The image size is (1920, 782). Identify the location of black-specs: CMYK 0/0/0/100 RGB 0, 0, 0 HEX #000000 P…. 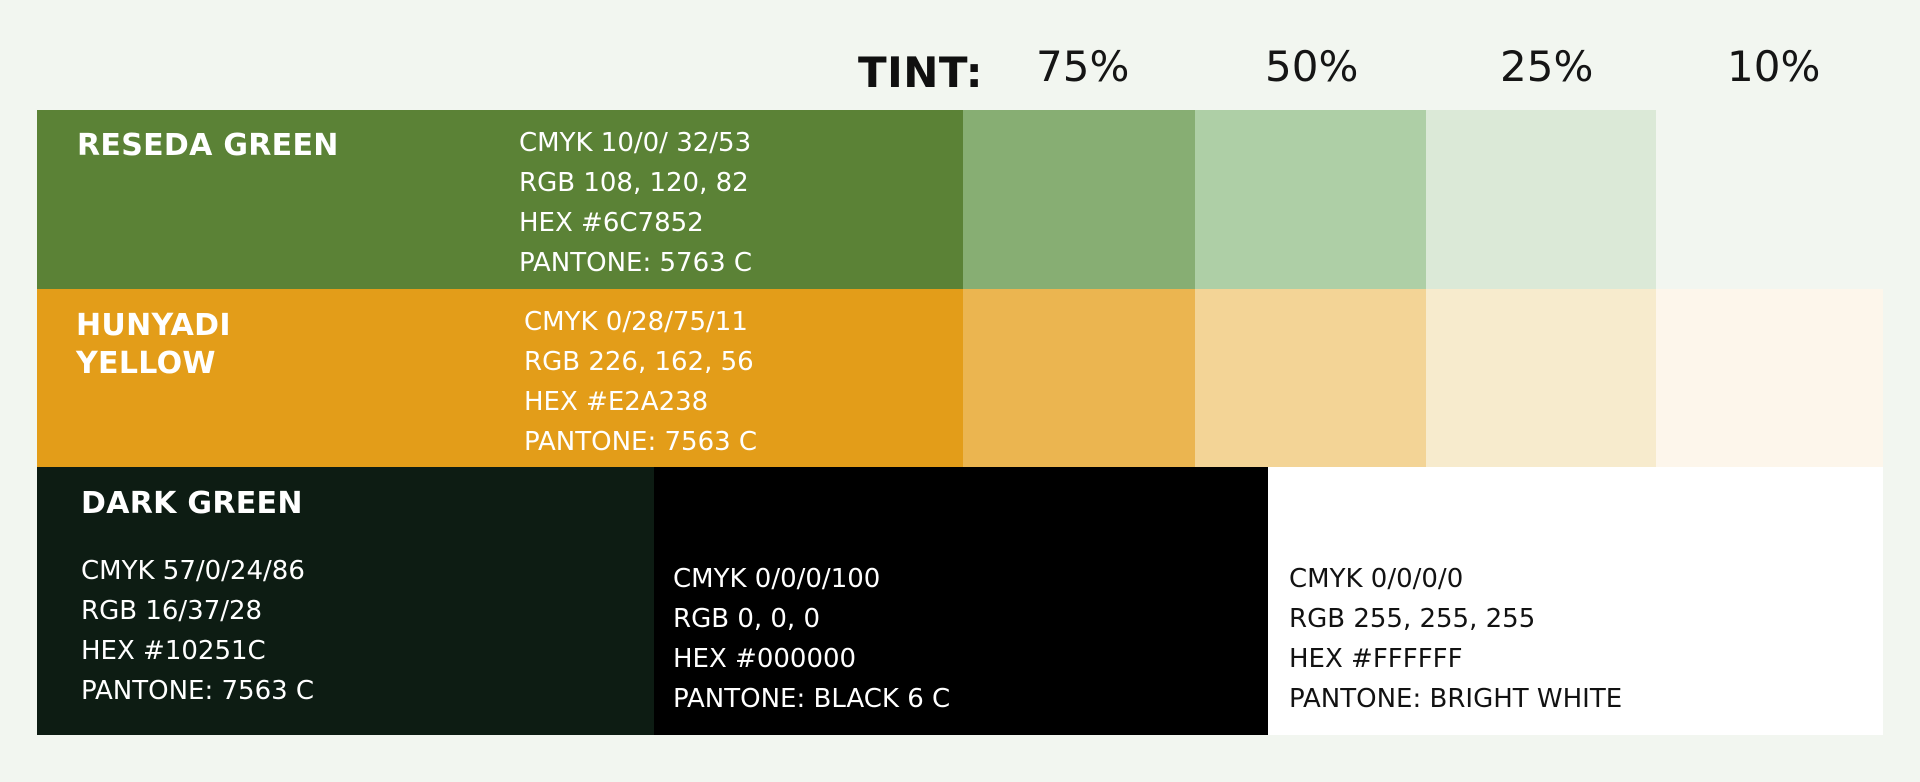
(811, 639).